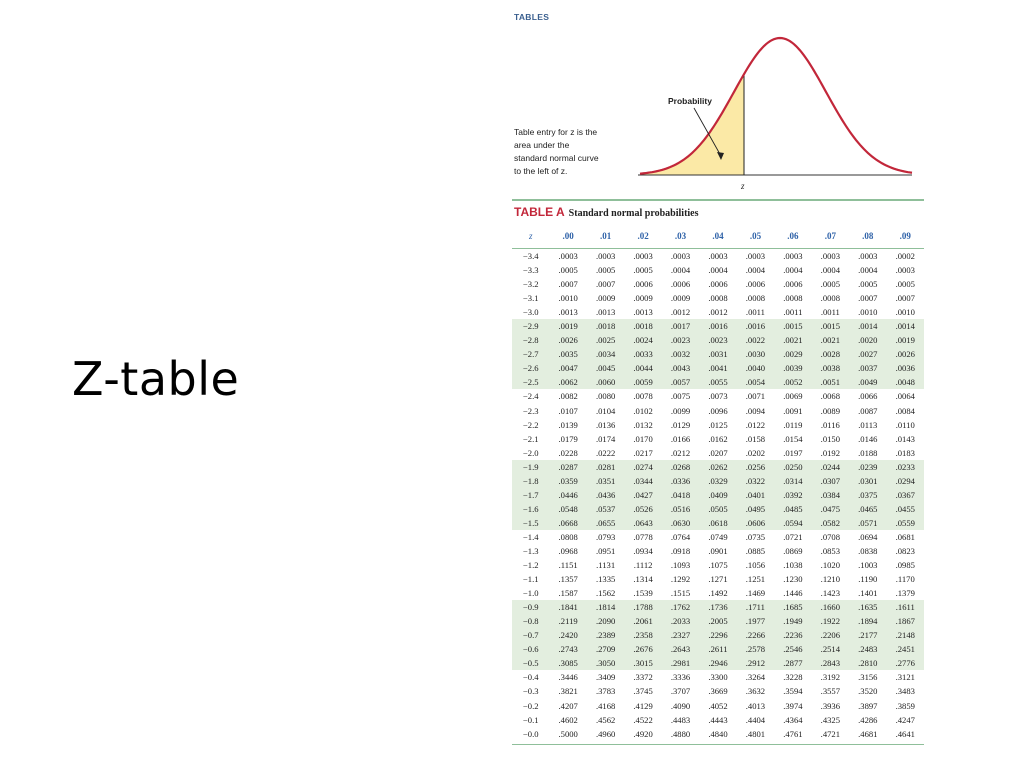 The width and height of the screenshot is (1024, 768). I want to click on probability-cell: .0025, so click(605, 340).